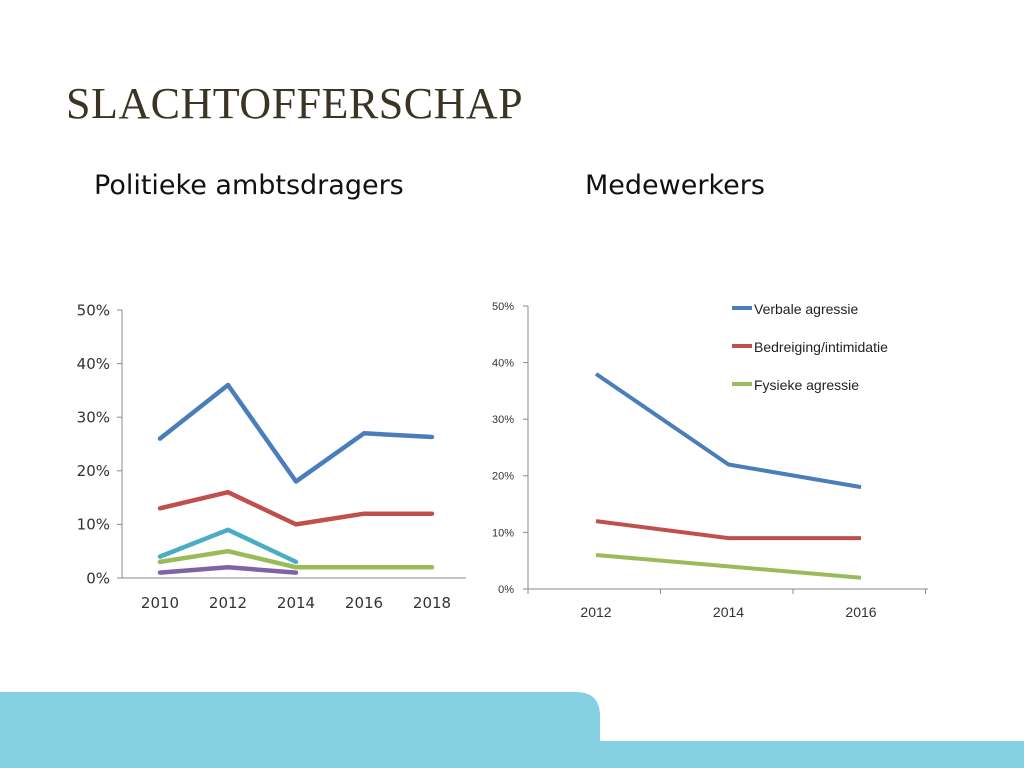 This screenshot has height=768, width=1024. I want to click on left-x-tick-label: 2012, so click(228, 603).